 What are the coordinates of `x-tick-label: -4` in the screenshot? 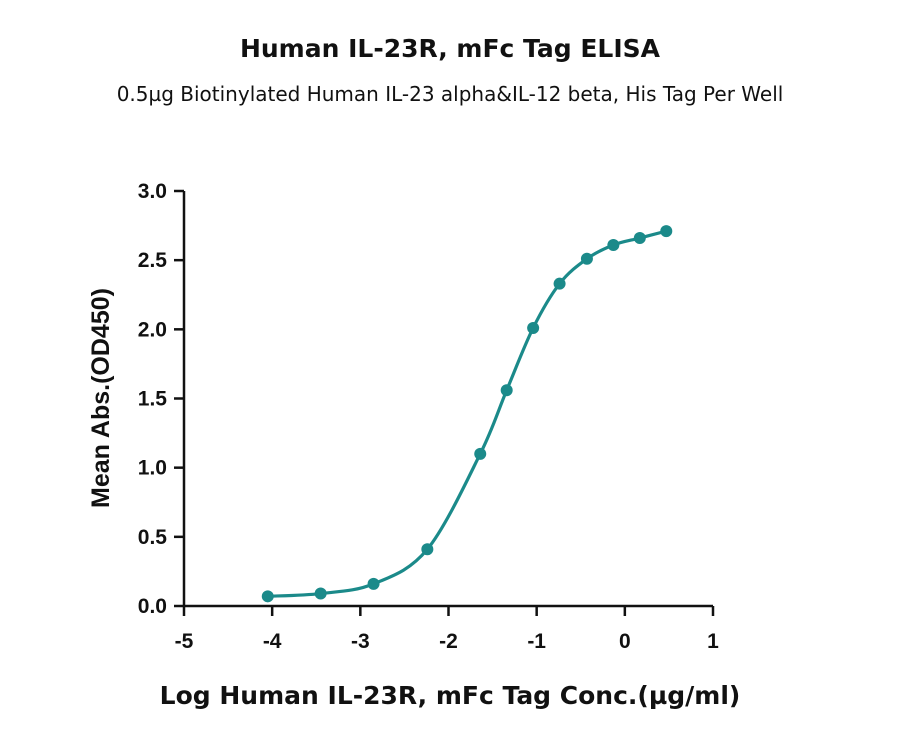 It's located at (272, 641).